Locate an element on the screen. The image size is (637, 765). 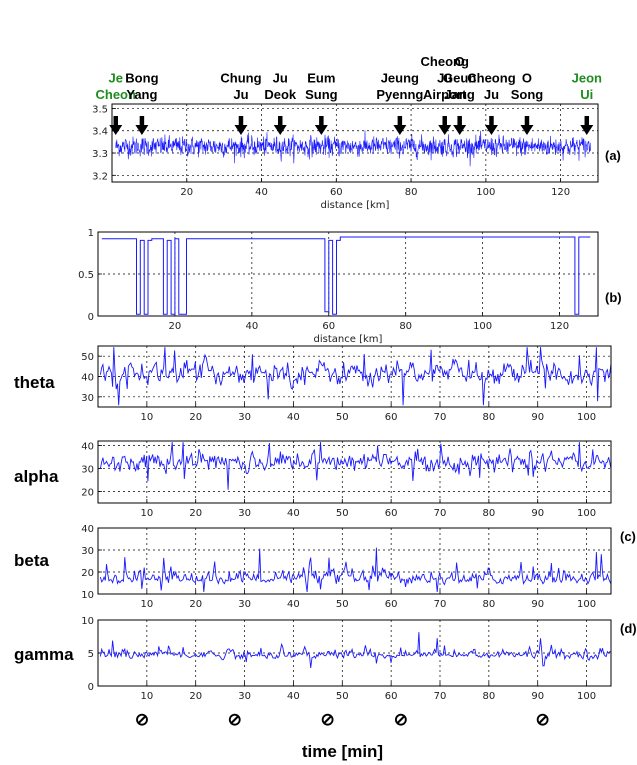
station-label: Song is located at coordinates (527, 94).